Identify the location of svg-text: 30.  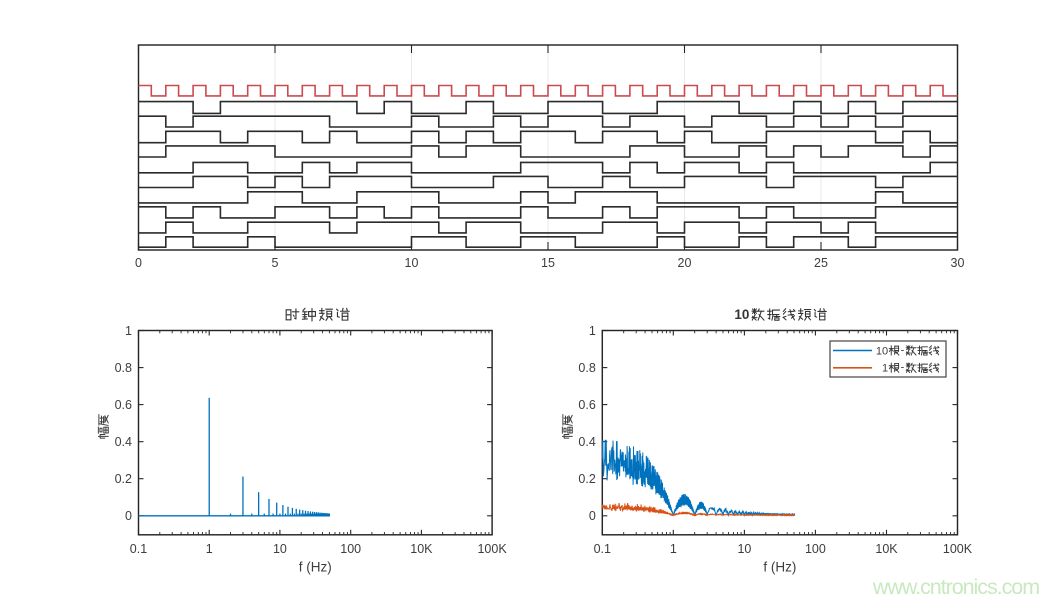
(958, 263).